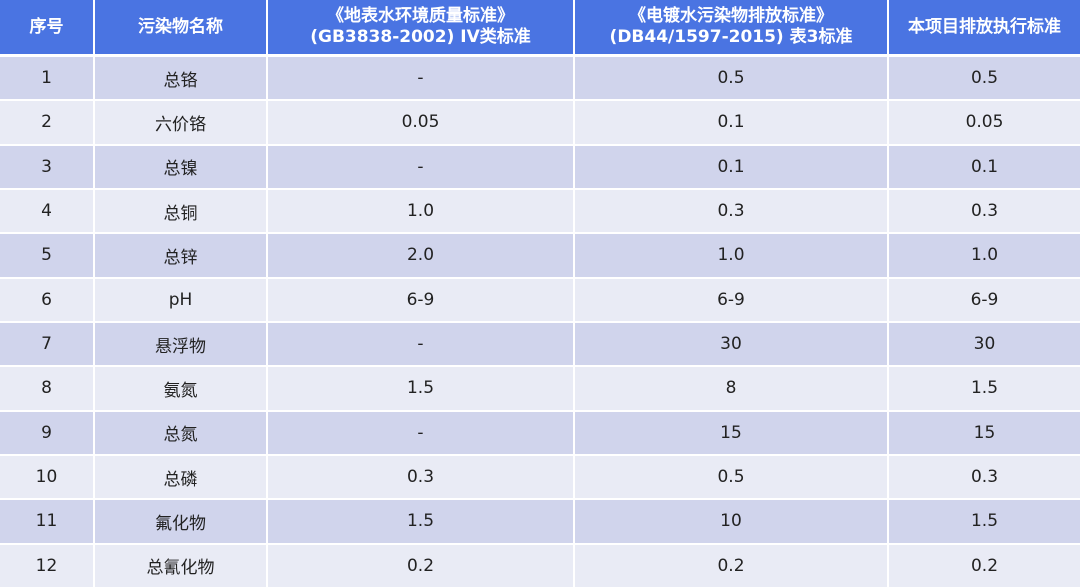  I want to click on cell-project-value: 1.0, so click(984, 256).